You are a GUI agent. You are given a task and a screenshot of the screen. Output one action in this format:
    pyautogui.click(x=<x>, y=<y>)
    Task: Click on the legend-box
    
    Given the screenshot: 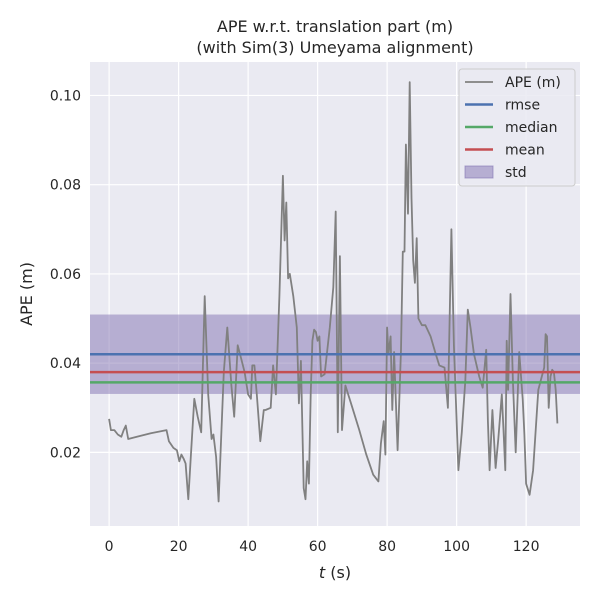 What is the action you would take?
    pyautogui.click(x=517, y=127)
    